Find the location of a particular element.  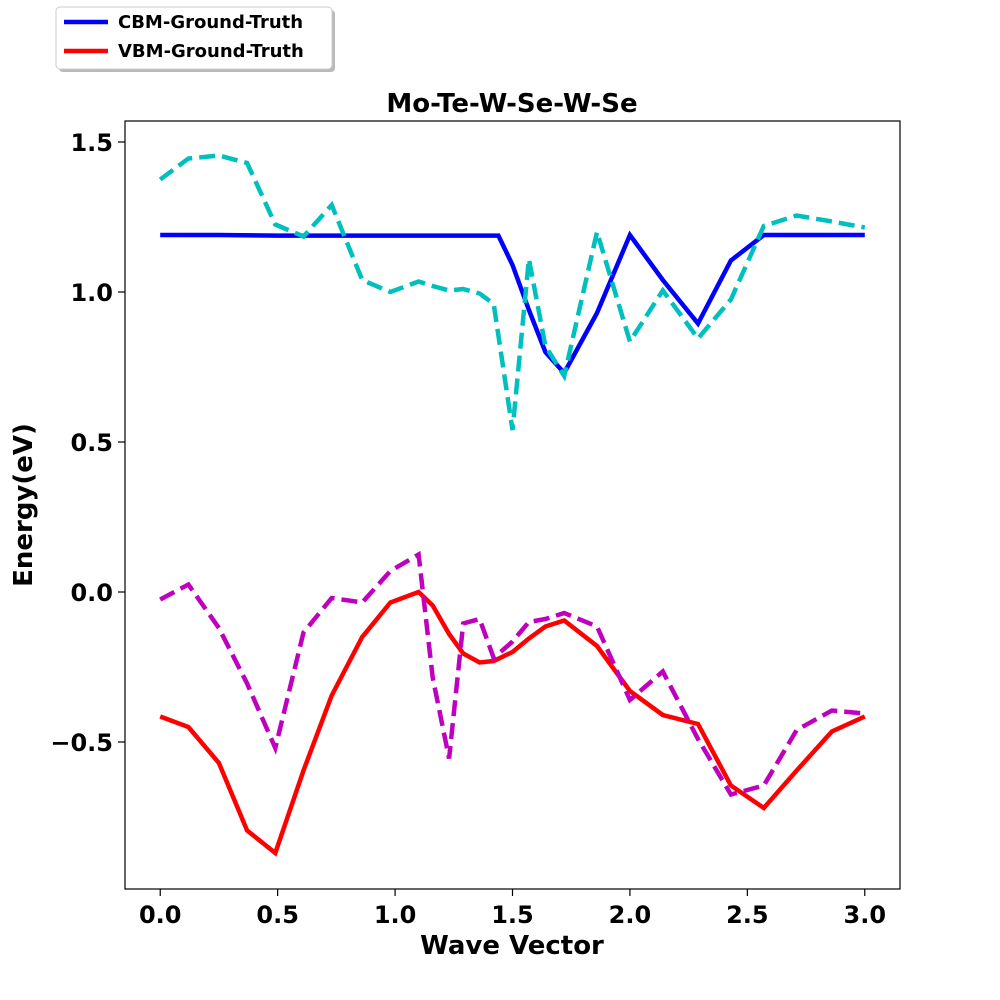

legend-entries: CBM-Ground-Truth VBM-Ground-Truth is located at coordinates (184, 37).